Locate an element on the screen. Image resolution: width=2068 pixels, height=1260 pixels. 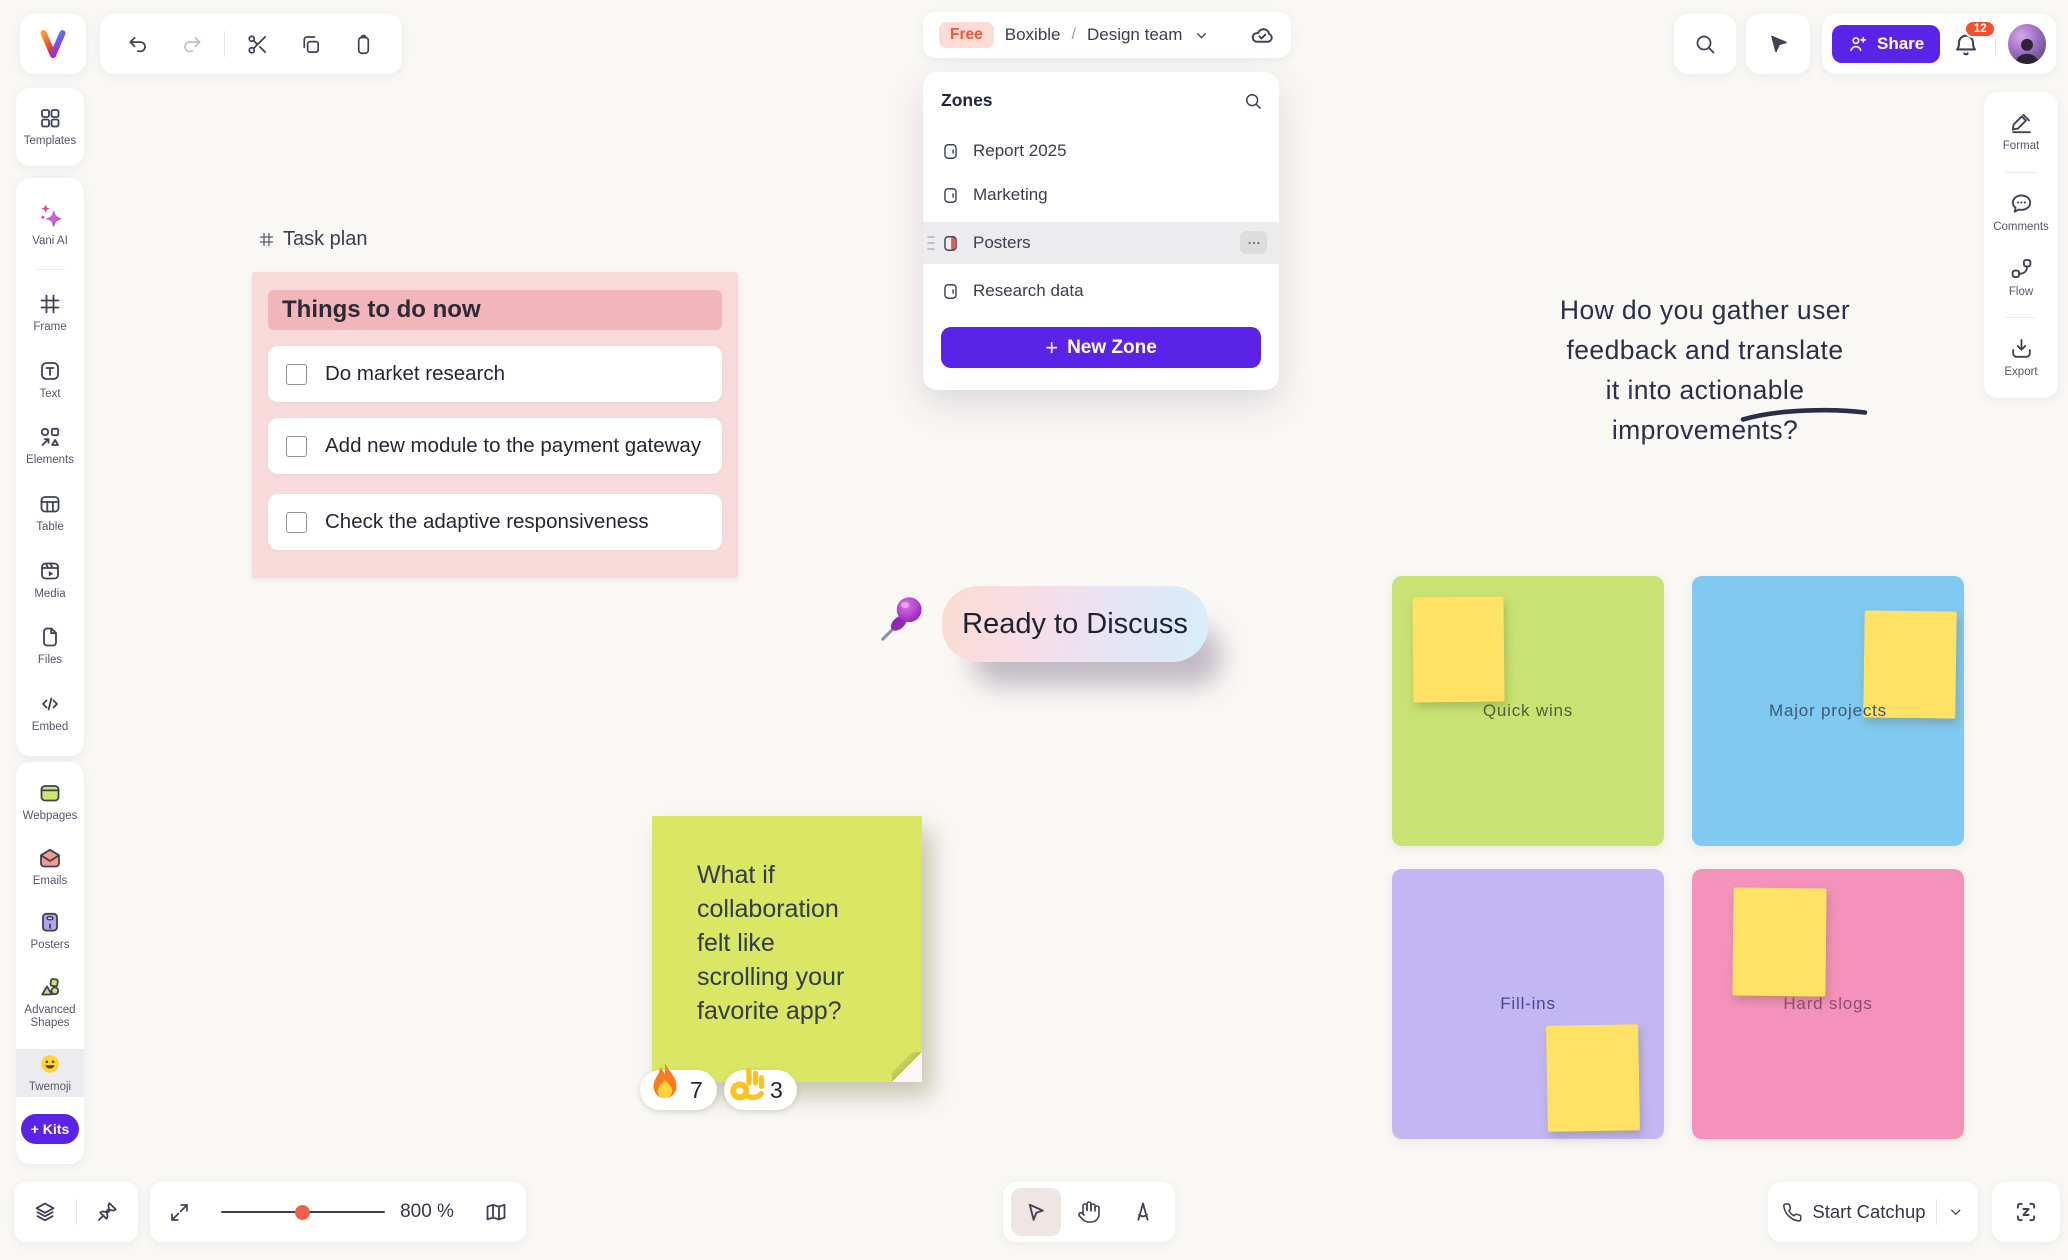
zone-item-report-2025: Report 2025 is located at coordinates (1101, 151).